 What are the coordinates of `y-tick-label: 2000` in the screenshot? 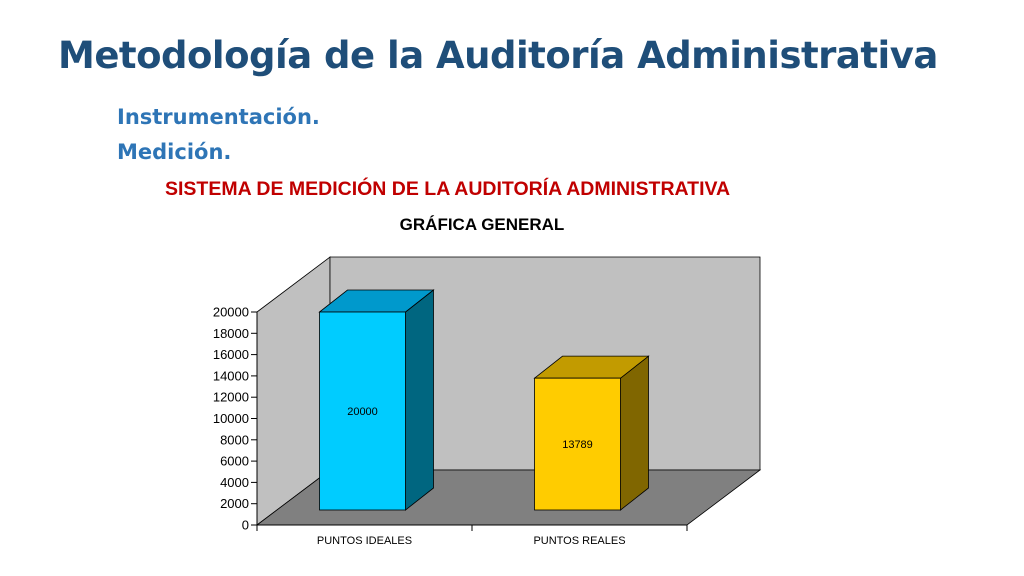 It's located at (234, 503).